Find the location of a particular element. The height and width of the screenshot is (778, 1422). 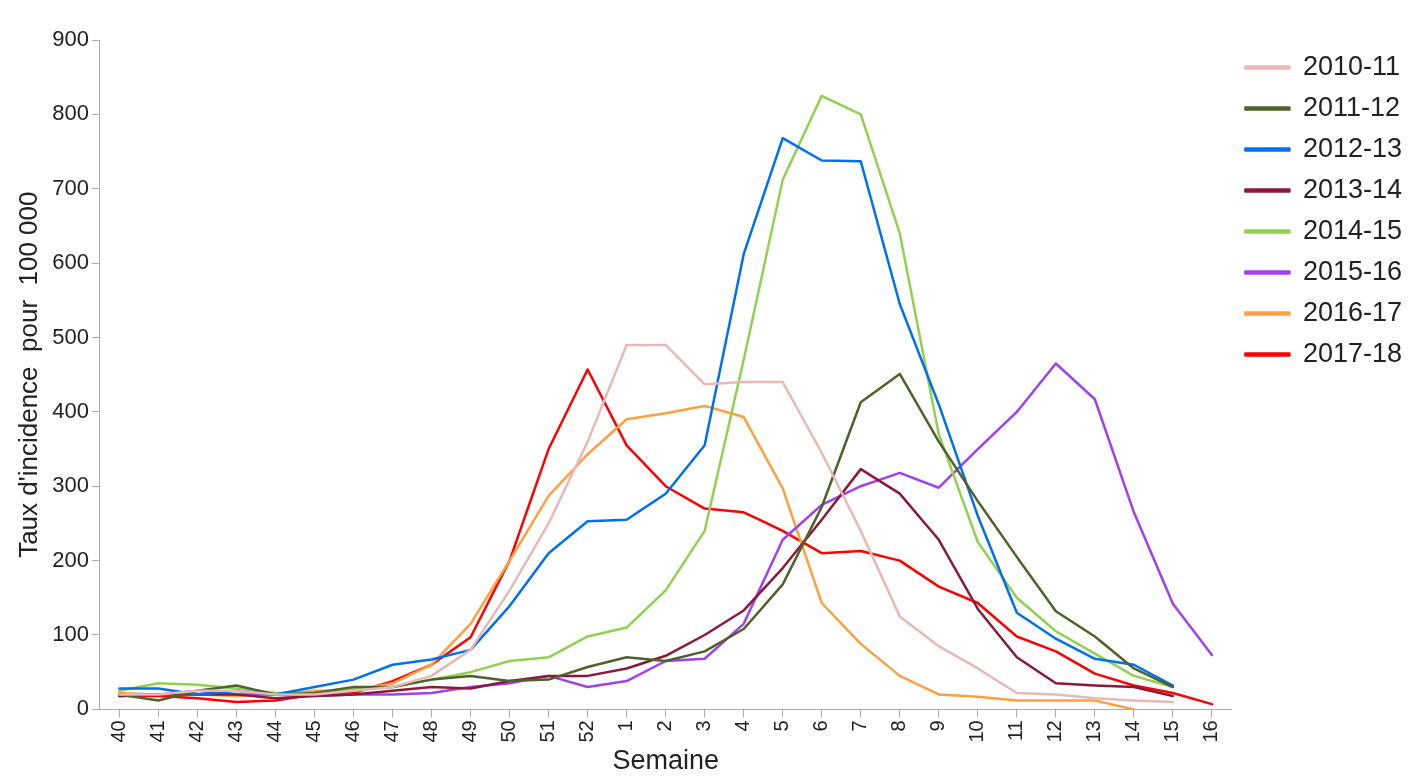

x-tick-label: 3 is located at coordinates (703, 726).